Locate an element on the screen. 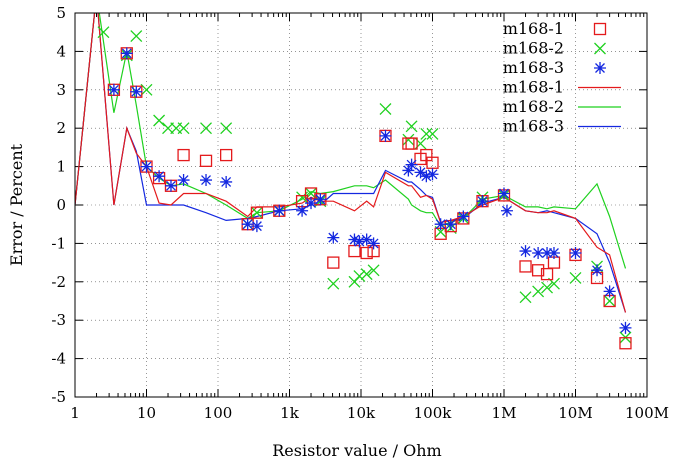 Image resolution: width=673 pixels, height=468 pixels. x-tick-label: 1 is located at coordinates (75, 413).